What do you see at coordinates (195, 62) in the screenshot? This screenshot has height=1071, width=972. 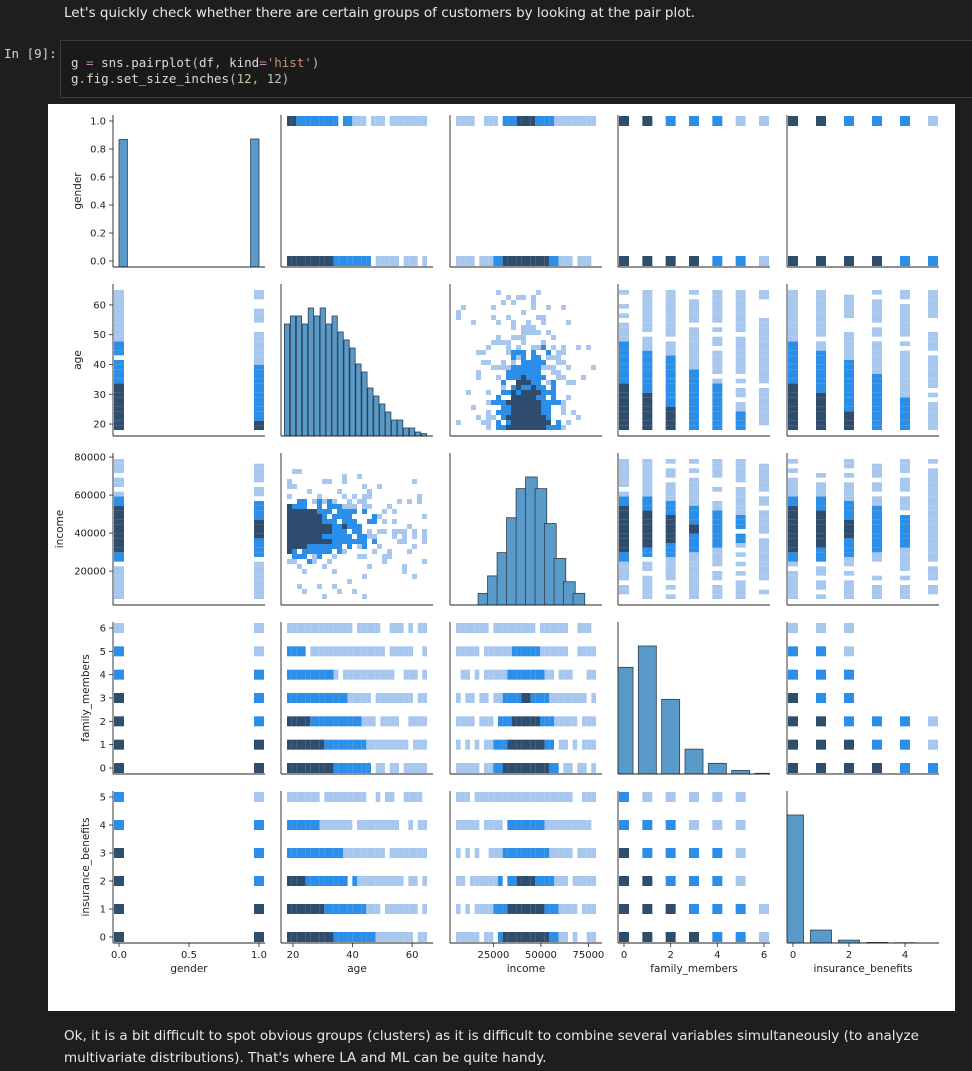 I see `code-line-1: g = sns.pairplot(df, kind='hist')` at bounding box center [195, 62].